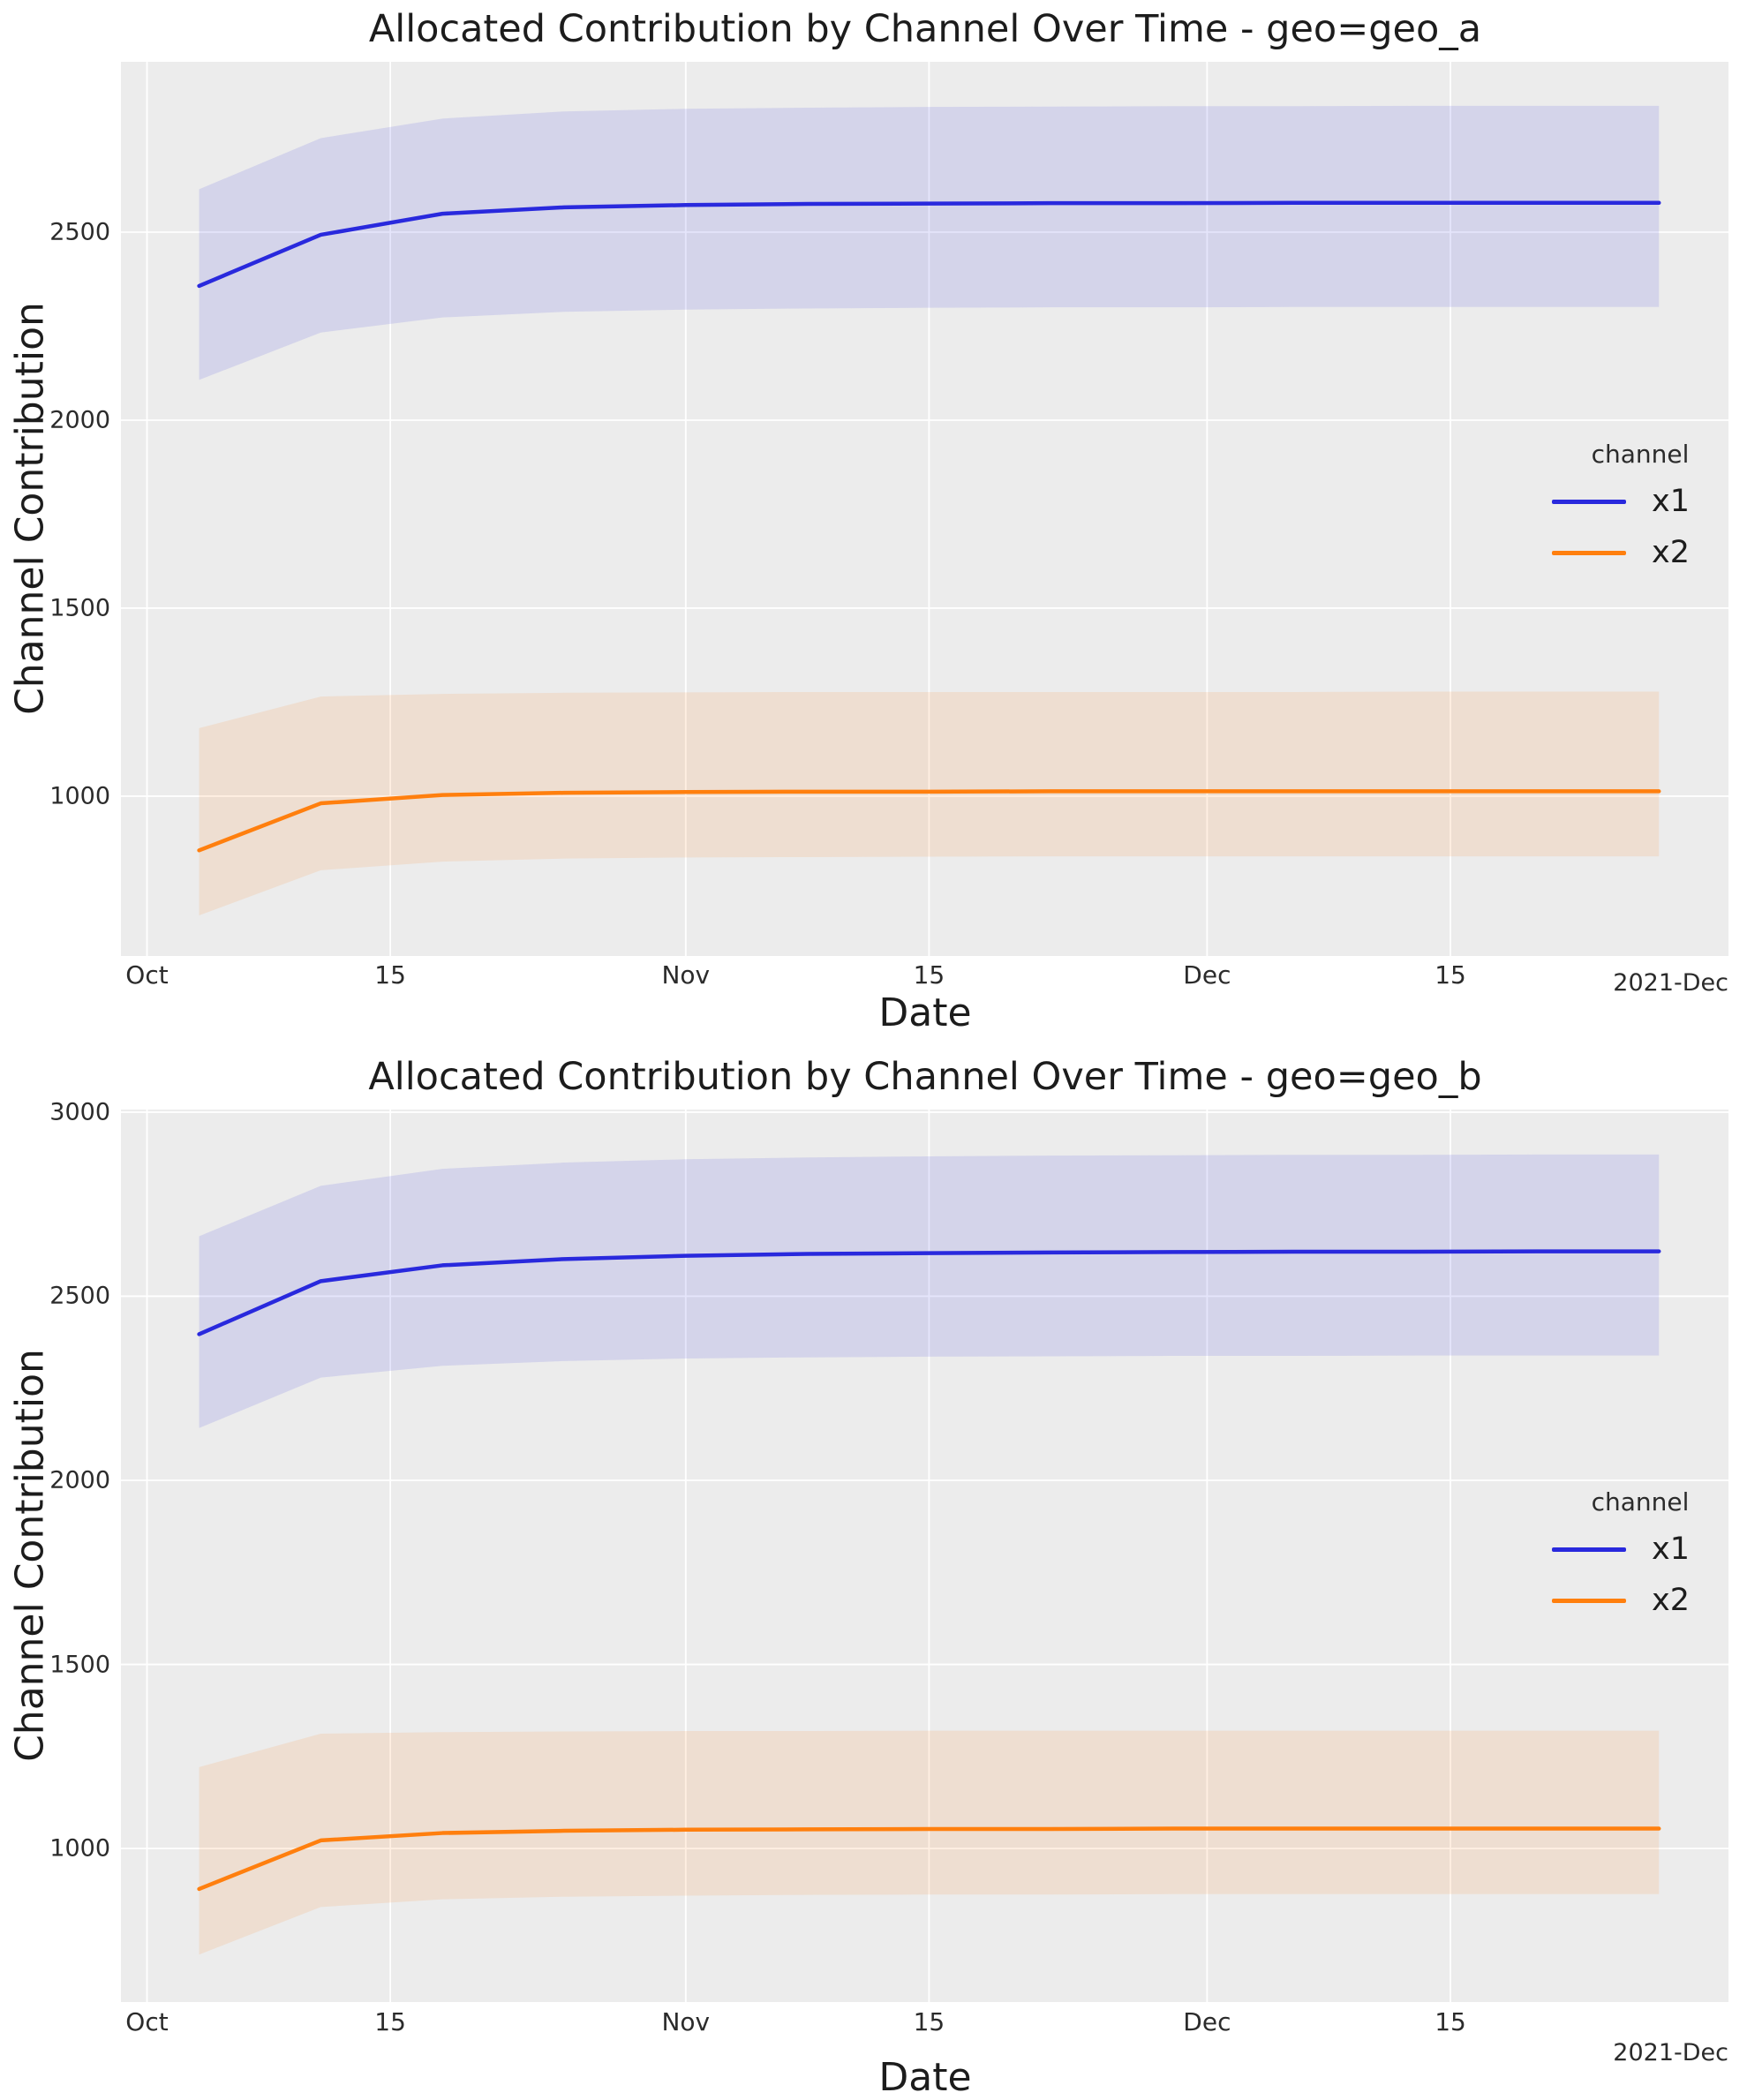 This screenshot has height=2100, width=1747. Describe the element at coordinates (1670, 983) in the screenshot. I see `chart-a-x-axis-offset-text: 2021-Dec` at that location.